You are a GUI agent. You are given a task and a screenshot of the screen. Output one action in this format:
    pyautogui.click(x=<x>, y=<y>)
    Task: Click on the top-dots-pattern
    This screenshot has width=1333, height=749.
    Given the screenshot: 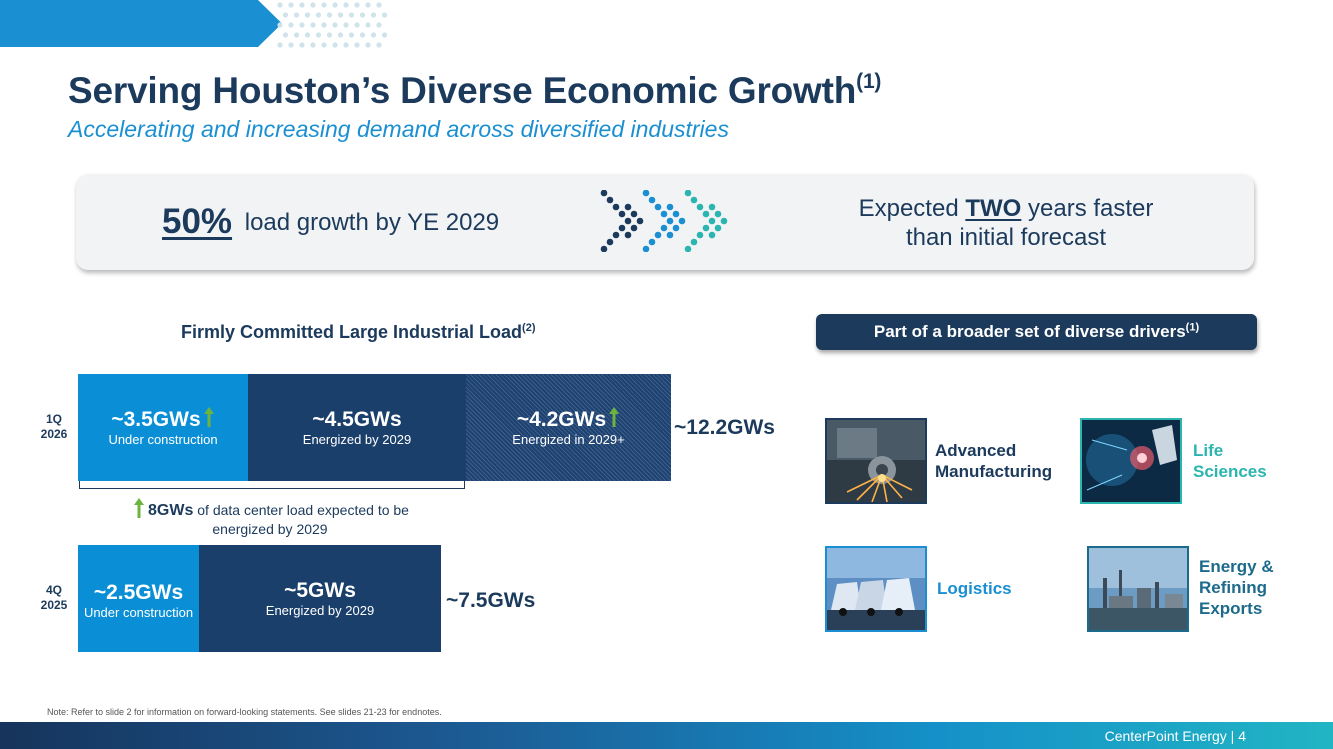 What is the action you would take?
    pyautogui.click(x=332, y=25)
    